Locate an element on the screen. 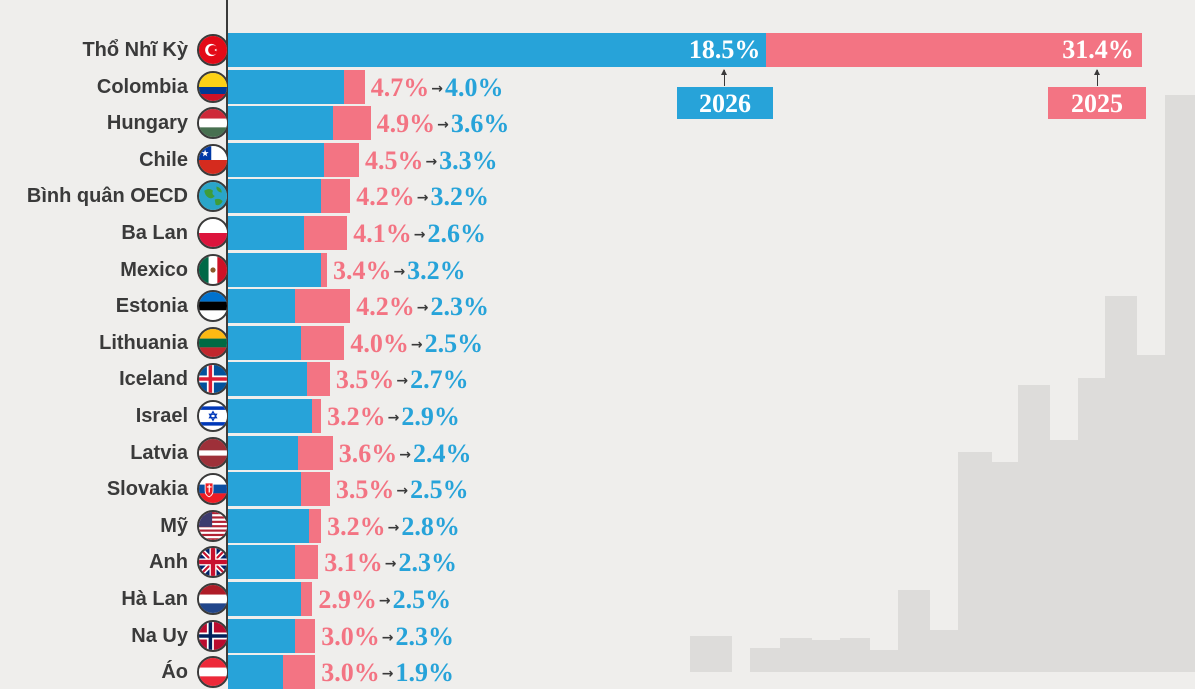 The height and width of the screenshot is (689, 1195). country-label: Hà Lan is located at coordinates (154, 599).